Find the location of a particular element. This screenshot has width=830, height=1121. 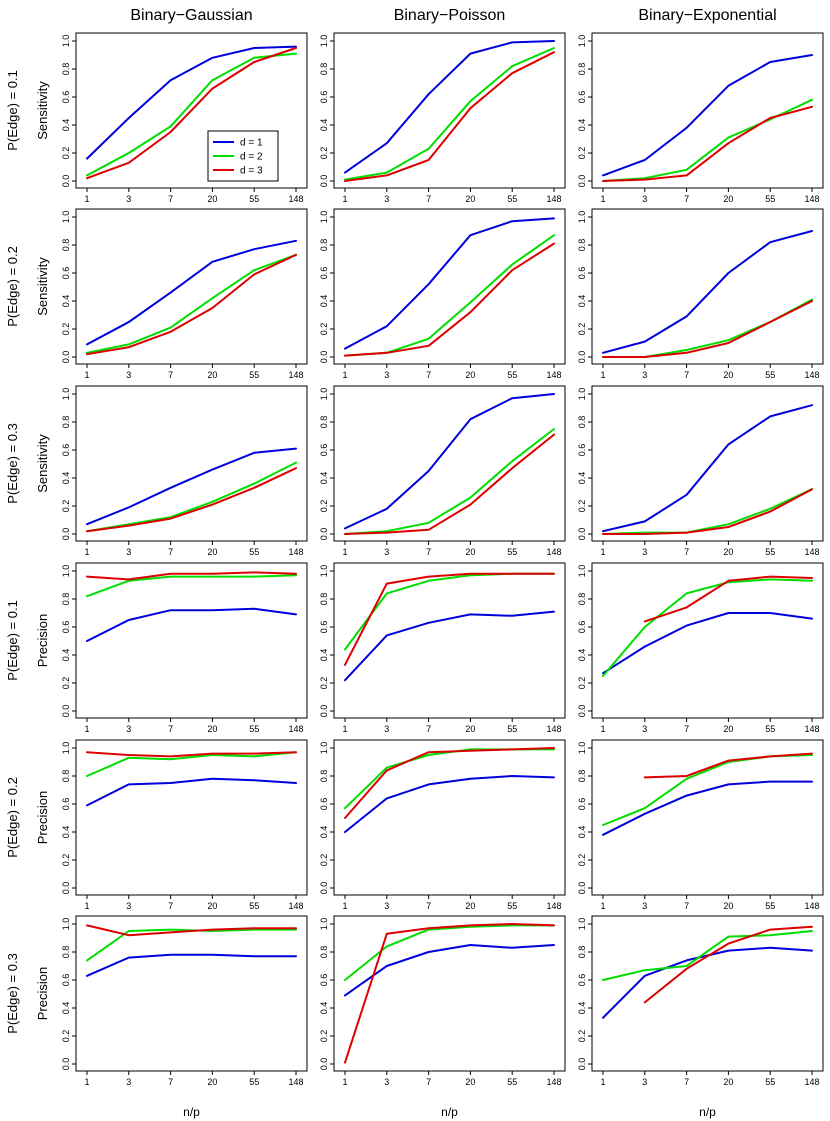

column-title: Binary−Gaussian is located at coordinates (191, 15).